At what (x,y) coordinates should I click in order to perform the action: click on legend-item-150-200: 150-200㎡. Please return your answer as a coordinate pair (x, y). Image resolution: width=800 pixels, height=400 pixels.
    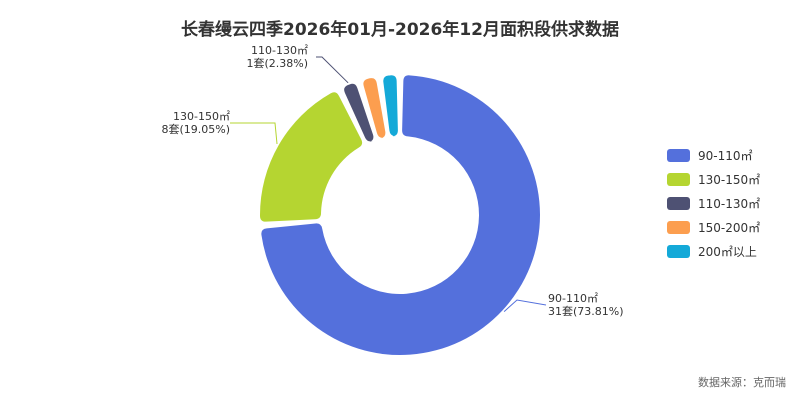
    Looking at the image, I should click on (713, 227).